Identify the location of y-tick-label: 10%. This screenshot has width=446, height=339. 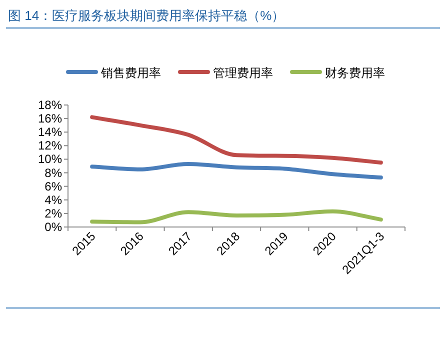
(50, 159).